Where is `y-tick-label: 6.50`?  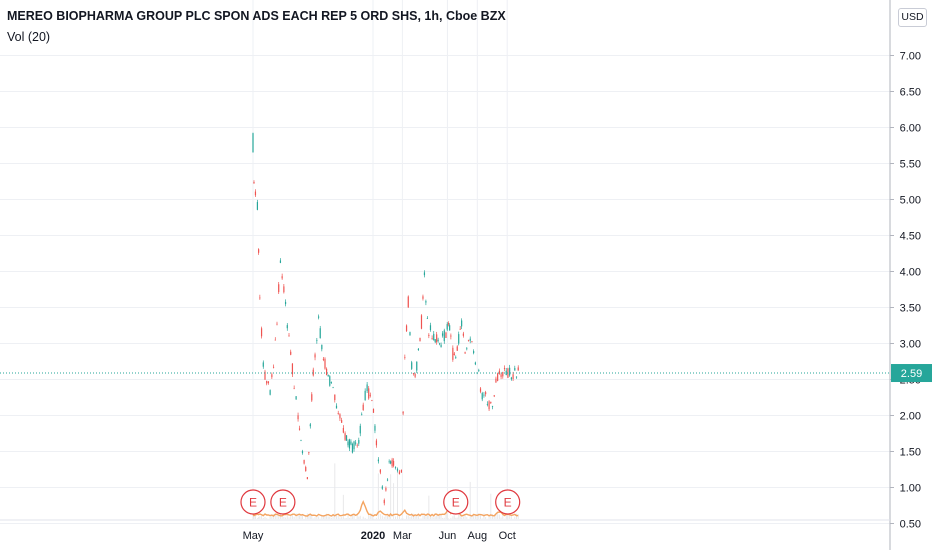
y-tick-label: 6.50 is located at coordinates (910, 93).